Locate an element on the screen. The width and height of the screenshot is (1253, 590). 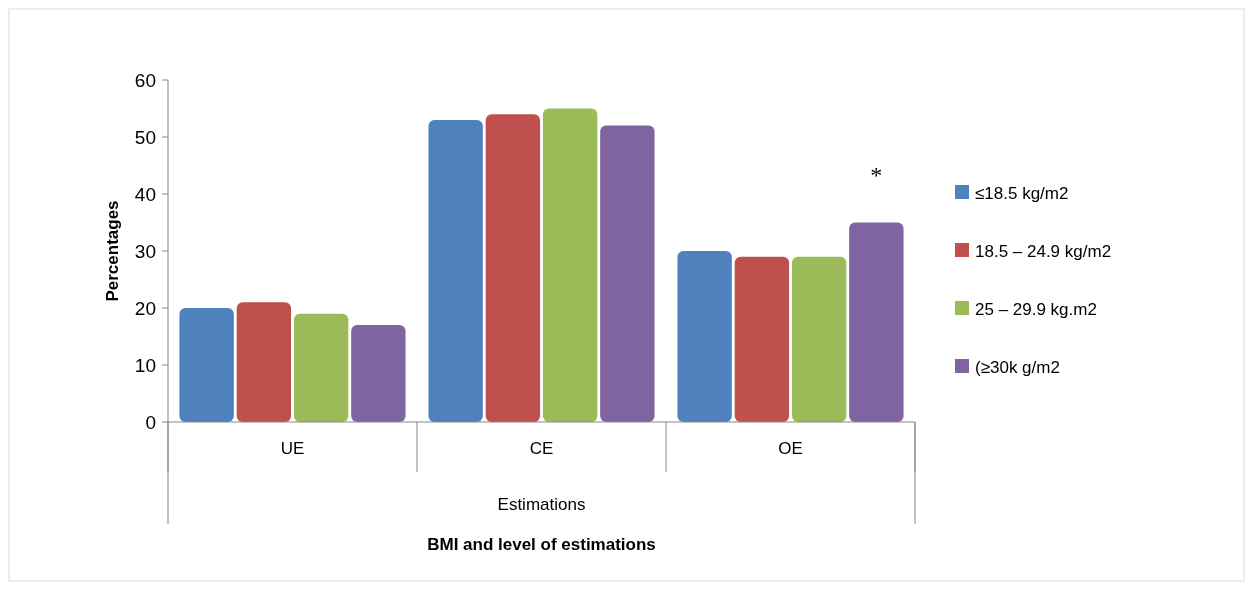
legend-label: 25 – 29.9 kg.m2 is located at coordinates (1036, 309).